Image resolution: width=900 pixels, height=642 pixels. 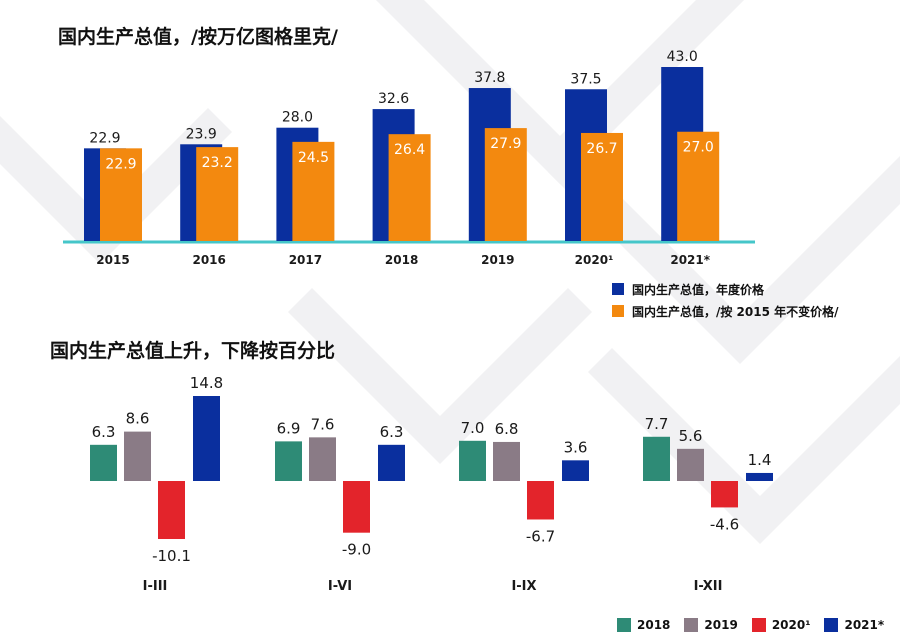 I want to click on data-label: 7.6, so click(x=323, y=424).